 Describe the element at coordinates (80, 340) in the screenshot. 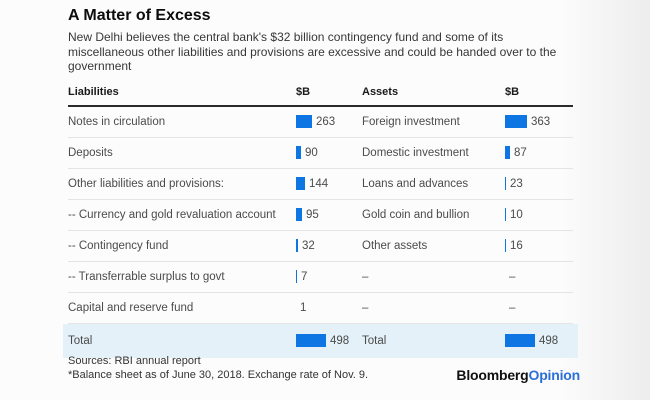

I see `total-liability-label: Total` at that location.